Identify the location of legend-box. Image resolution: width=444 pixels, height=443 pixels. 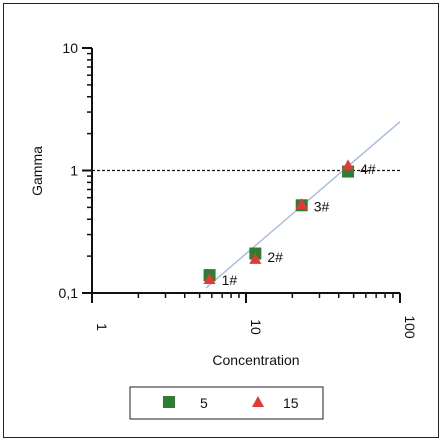
(226, 403).